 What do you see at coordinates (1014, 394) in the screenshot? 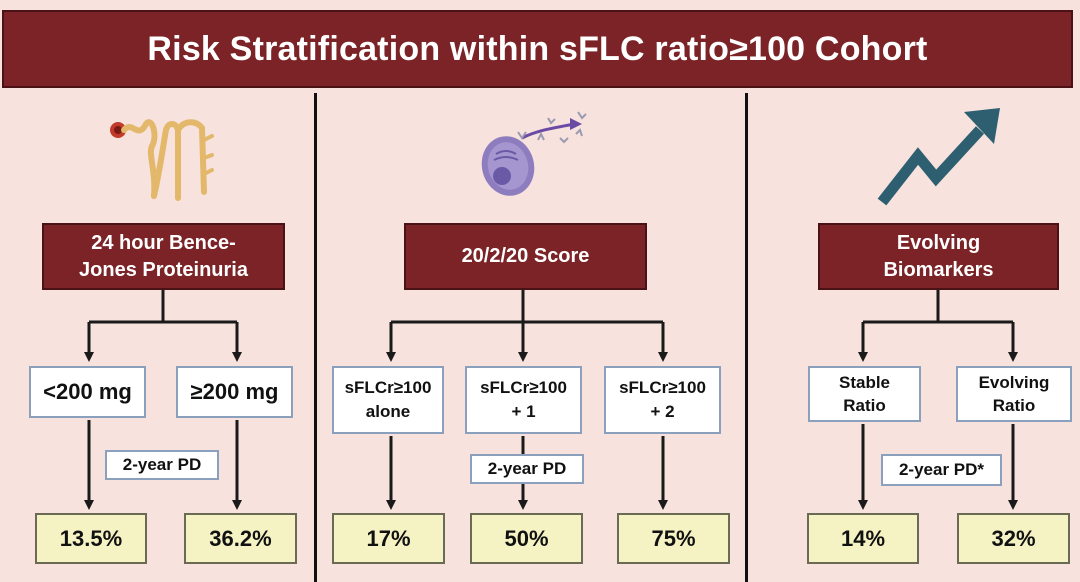
I see `group-box-evolving-ratio: Evolving Ratio` at bounding box center [1014, 394].